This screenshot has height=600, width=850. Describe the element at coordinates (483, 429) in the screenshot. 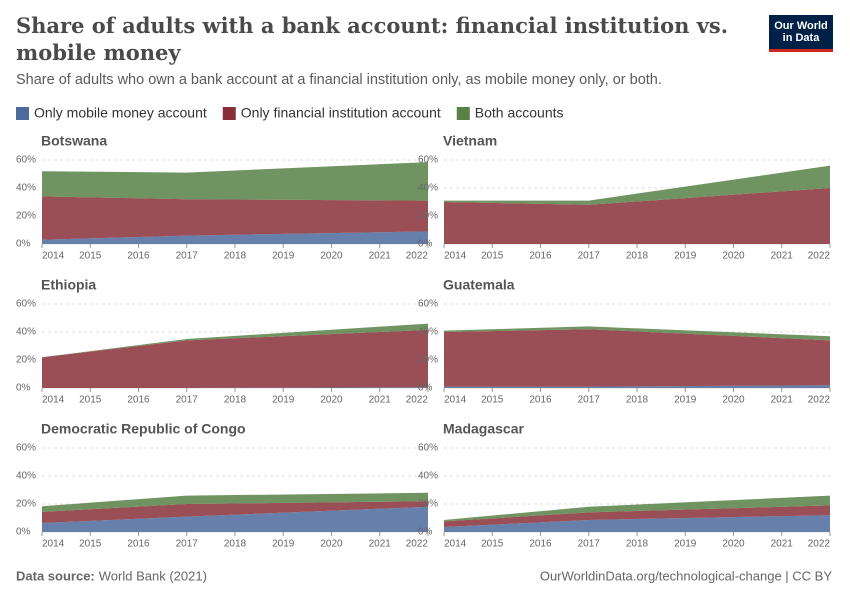

I see `panel-title: Madagascar` at that location.